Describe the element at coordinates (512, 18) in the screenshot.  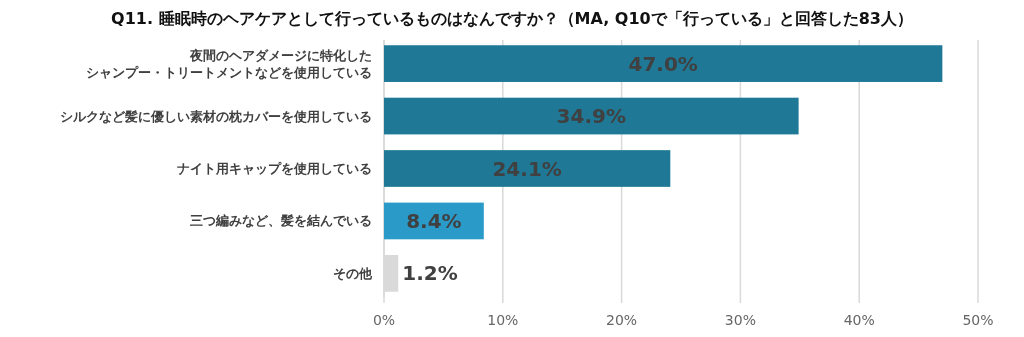
I see `chart-title: Q11. 睡眠時のヘアケアとして行っているものはなんですか？（MA, Q10で「行っている」と回答した83人）` at that location.